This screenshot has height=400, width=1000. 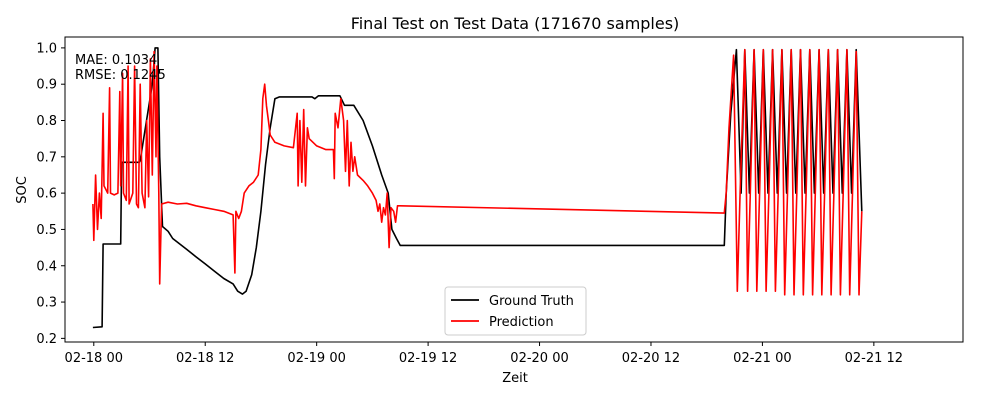 What do you see at coordinates (428, 358) in the screenshot?
I see `x-tick-label: 02-19 12` at bounding box center [428, 358].